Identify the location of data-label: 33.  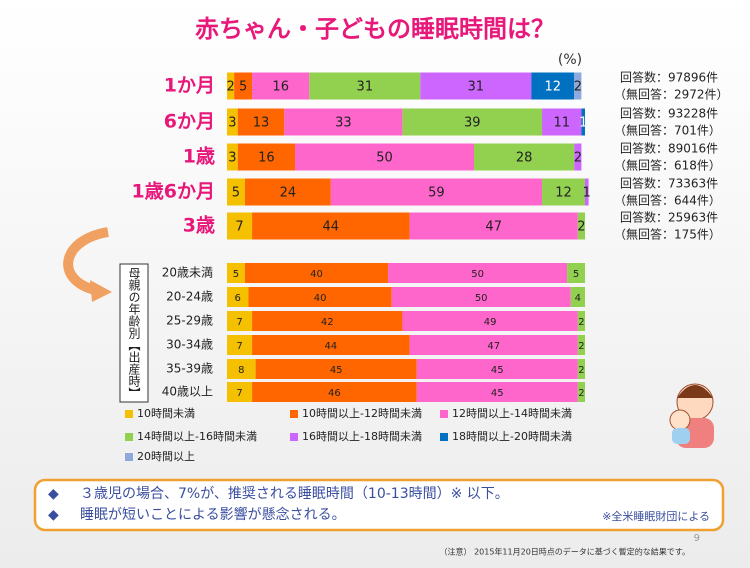
(343, 123).